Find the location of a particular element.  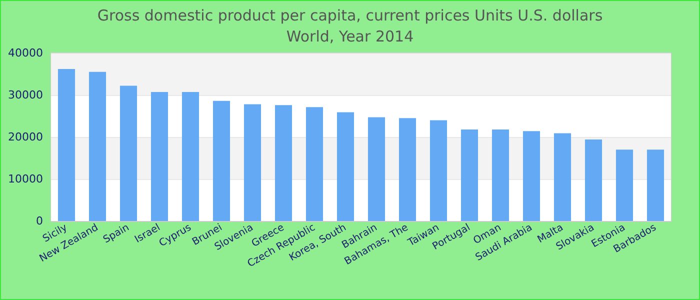

x-tick-label: Spain is located at coordinates (117, 234).